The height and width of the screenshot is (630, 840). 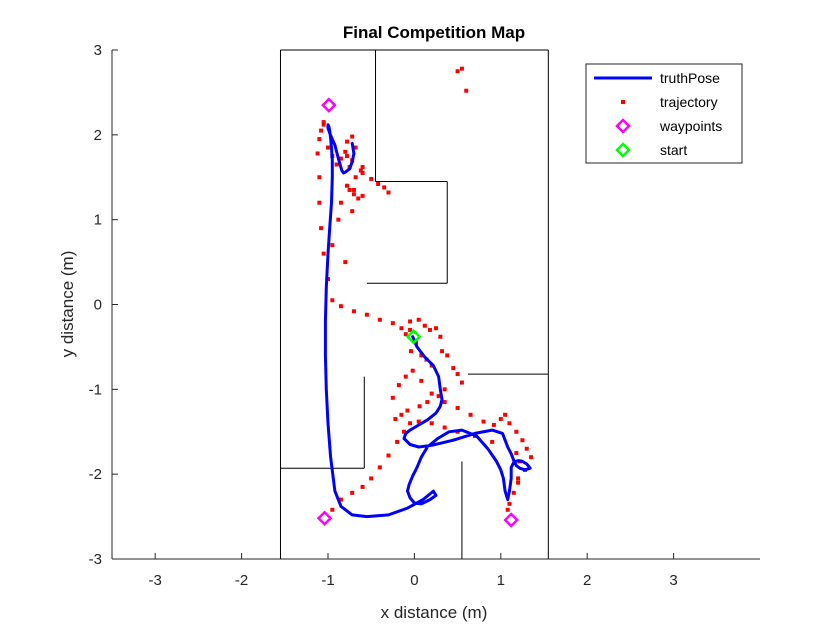 What do you see at coordinates (327, 580) in the screenshot?
I see `x-tick-label: -1` at bounding box center [327, 580].